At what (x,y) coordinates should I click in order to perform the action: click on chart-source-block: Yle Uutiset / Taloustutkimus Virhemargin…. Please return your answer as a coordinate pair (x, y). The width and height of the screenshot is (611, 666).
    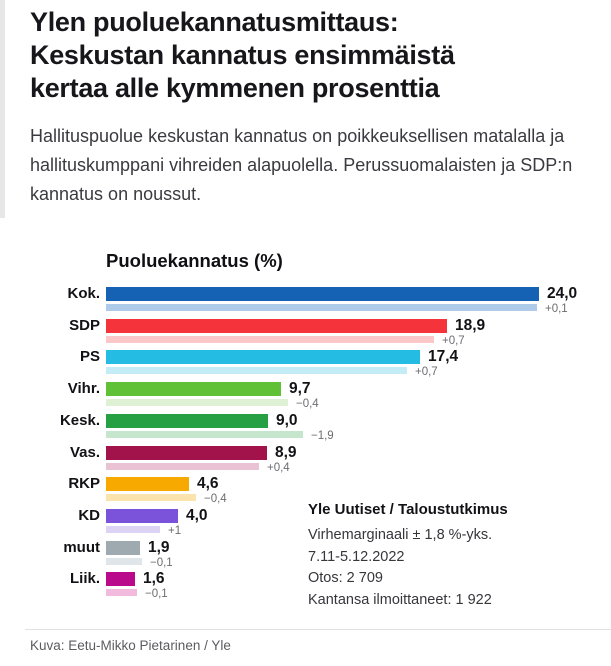
    Looking at the image, I should click on (453, 556).